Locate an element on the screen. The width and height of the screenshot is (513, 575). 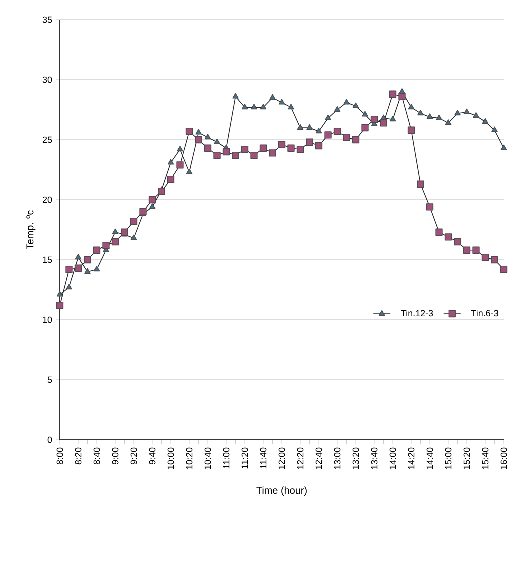
x-tick-label: 11:00 is located at coordinates (226, 458).